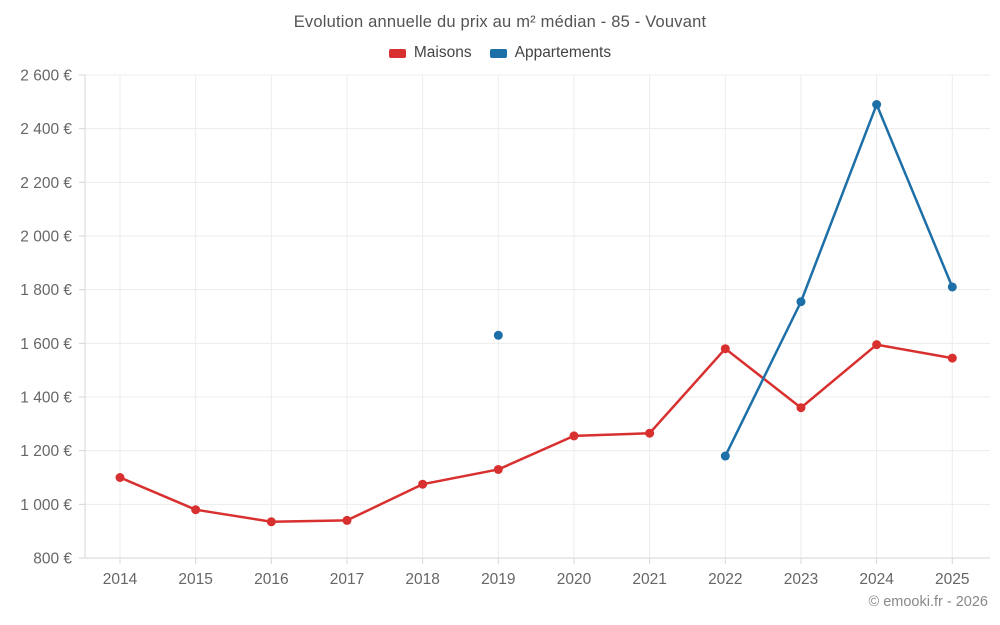 The image size is (1000, 625). I want to click on y-tick-label: 1 200 €, so click(46, 451).